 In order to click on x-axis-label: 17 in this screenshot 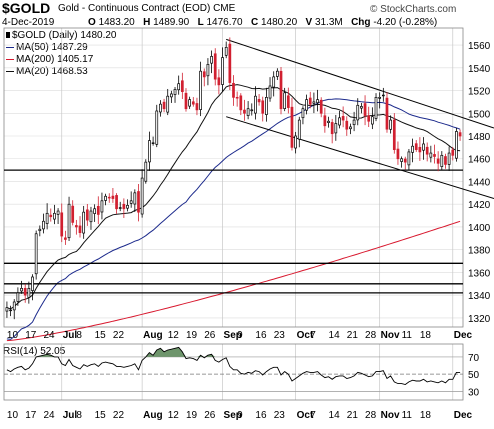, I will do `click(31, 415)`.